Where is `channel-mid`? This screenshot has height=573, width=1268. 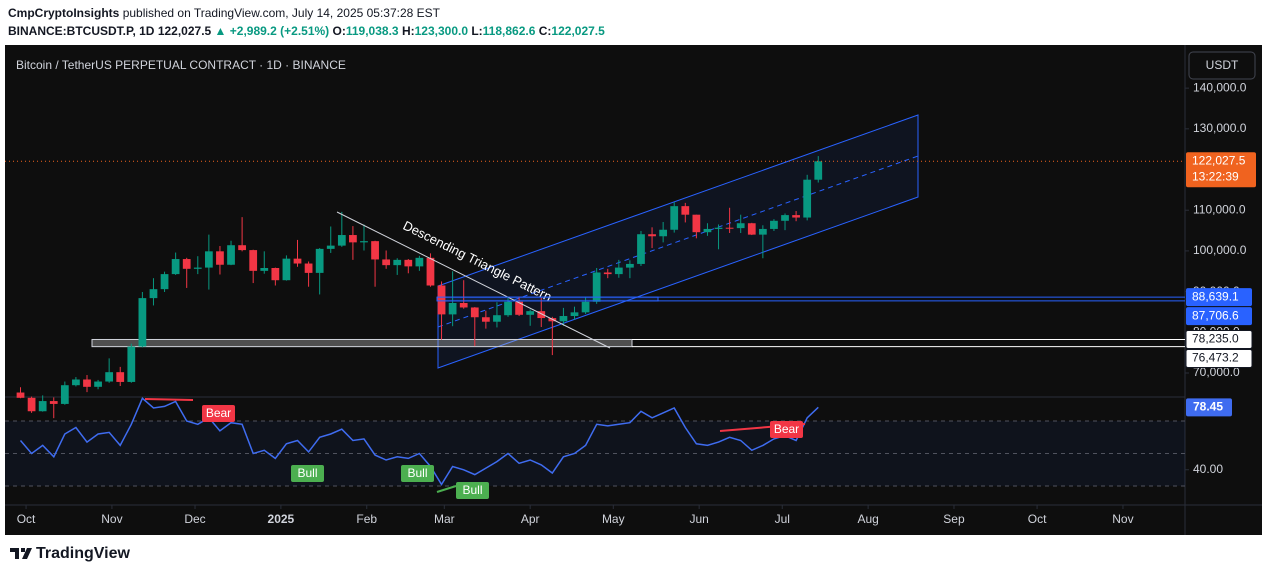 channel-mid is located at coordinates (678, 241).